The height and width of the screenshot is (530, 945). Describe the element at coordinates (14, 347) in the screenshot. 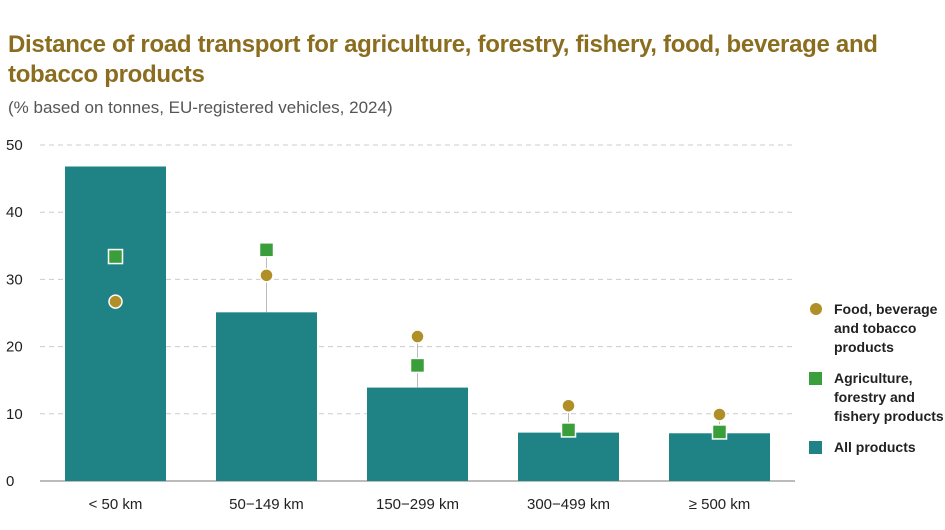

I see `y-tick-label: 20` at that location.